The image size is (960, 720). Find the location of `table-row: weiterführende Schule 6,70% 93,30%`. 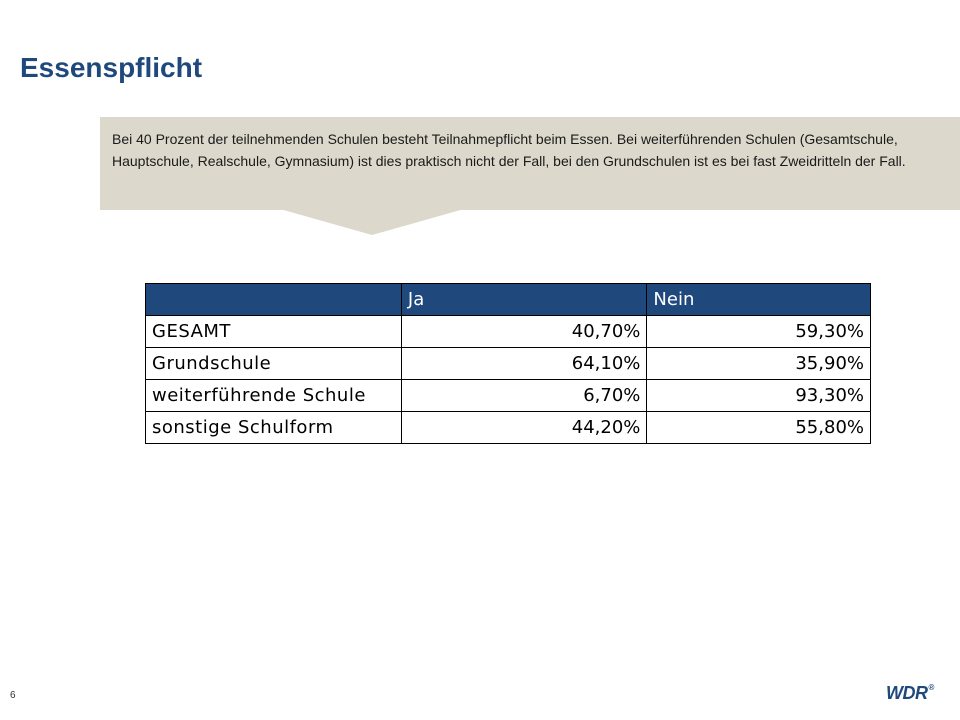

table-row: weiterführende Schule 6,70% 93,30% is located at coordinates (508, 395).